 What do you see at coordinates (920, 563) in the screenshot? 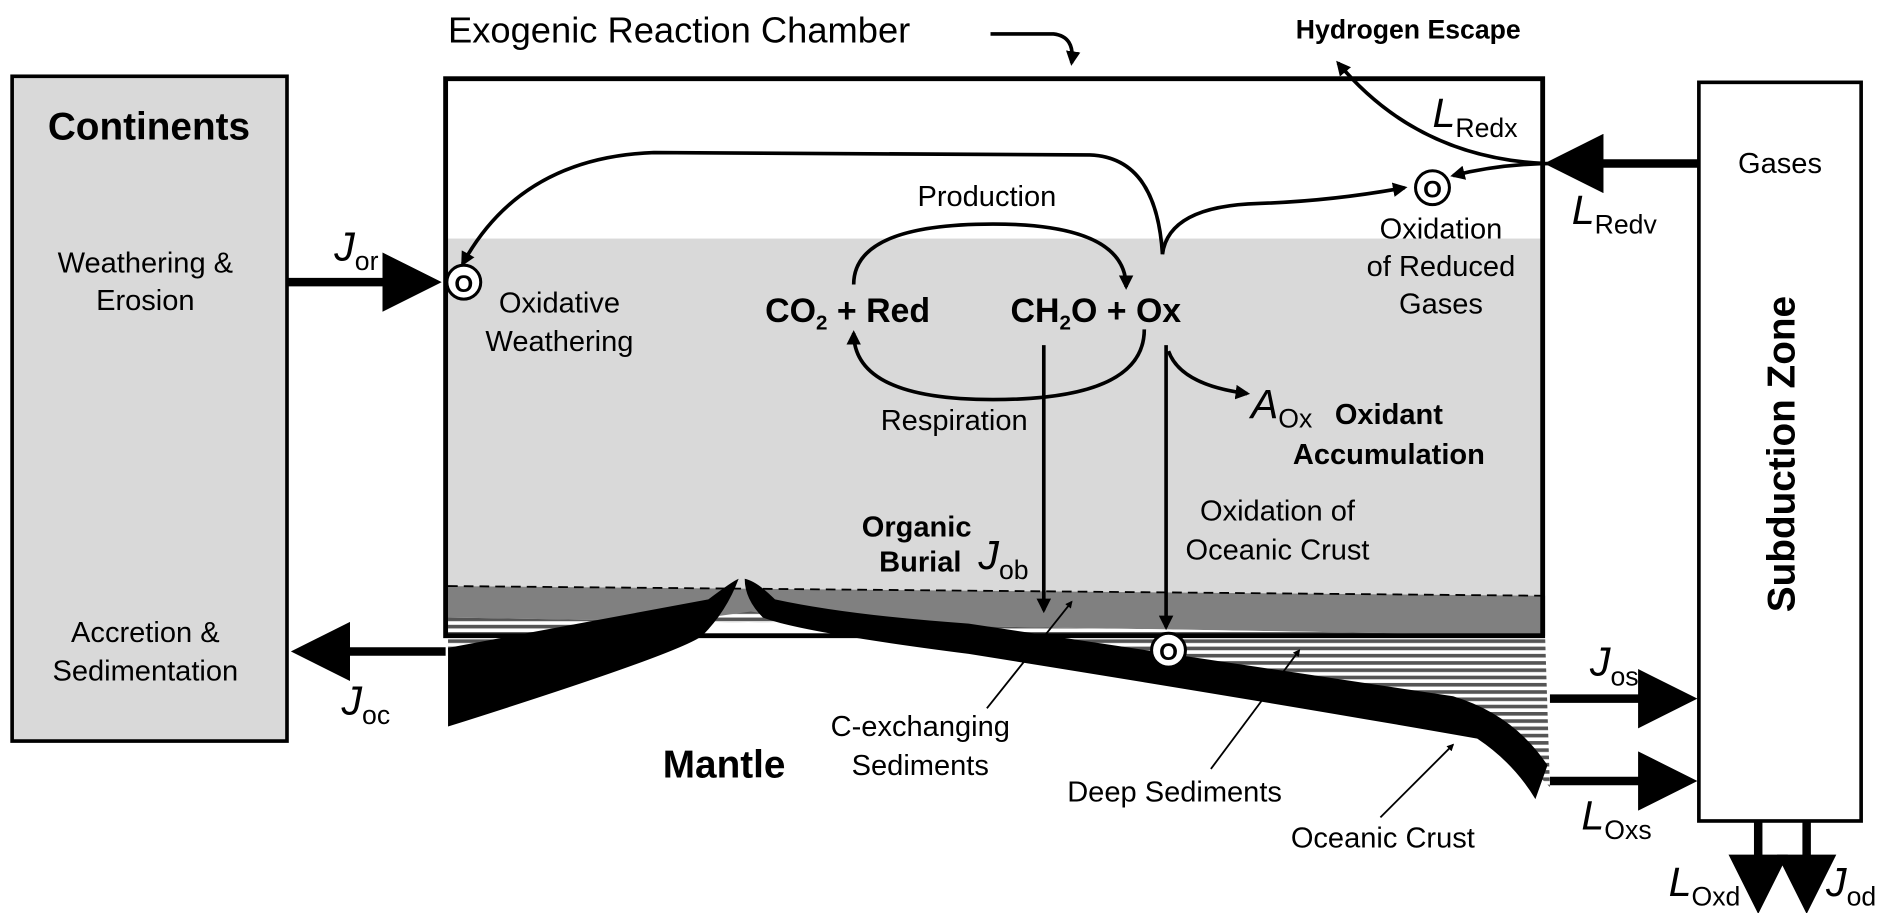
I see `organic-burial-label: Burial` at bounding box center [920, 563].